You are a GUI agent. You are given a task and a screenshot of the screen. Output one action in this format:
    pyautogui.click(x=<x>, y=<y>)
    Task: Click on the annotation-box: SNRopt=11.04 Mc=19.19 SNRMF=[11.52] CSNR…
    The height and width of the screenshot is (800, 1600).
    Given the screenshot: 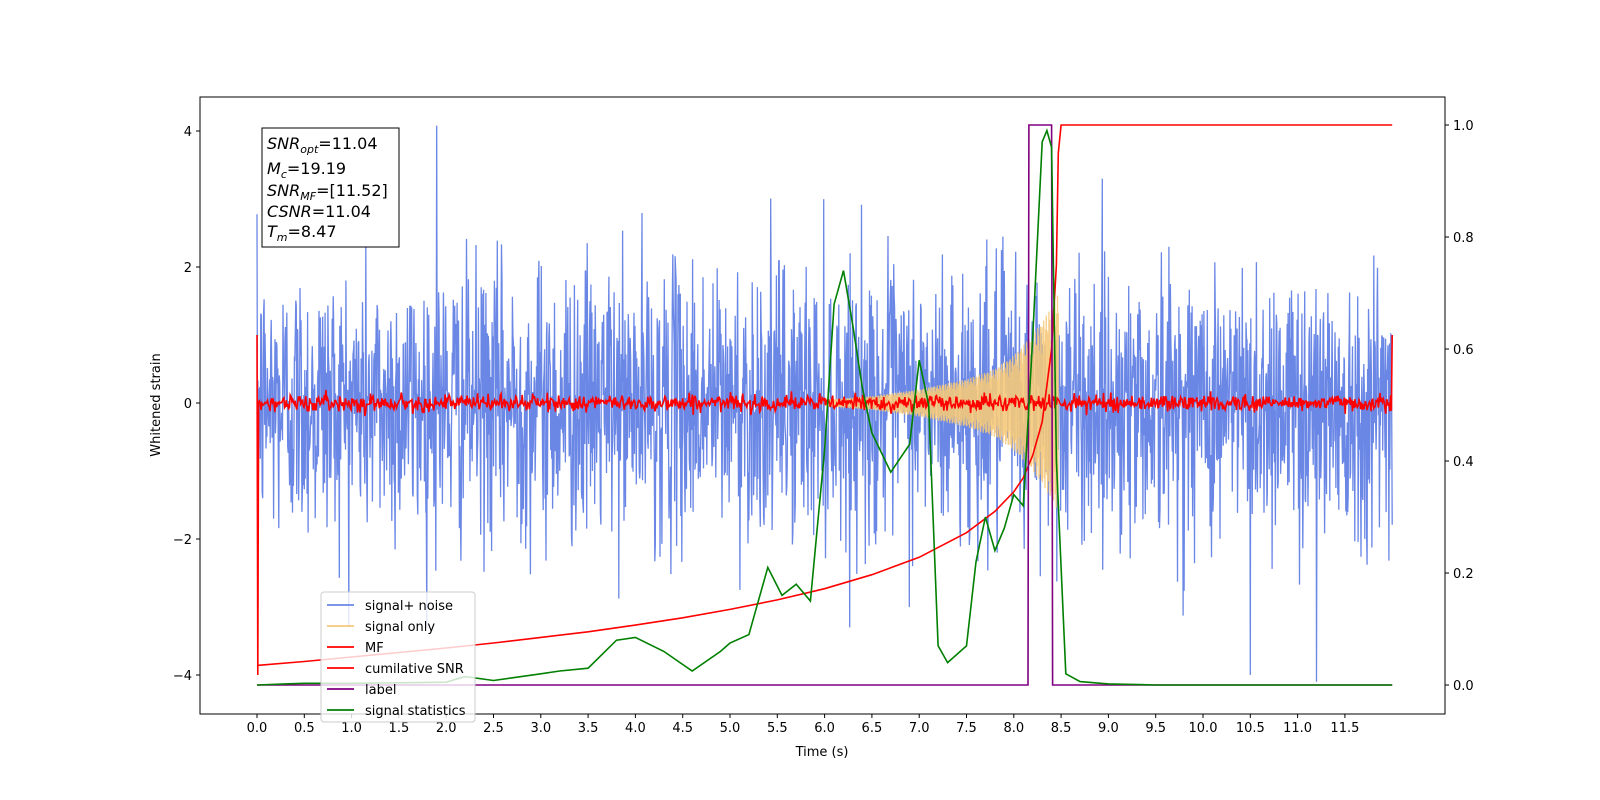 What is the action you would take?
    pyautogui.click(x=330, y=187)
    